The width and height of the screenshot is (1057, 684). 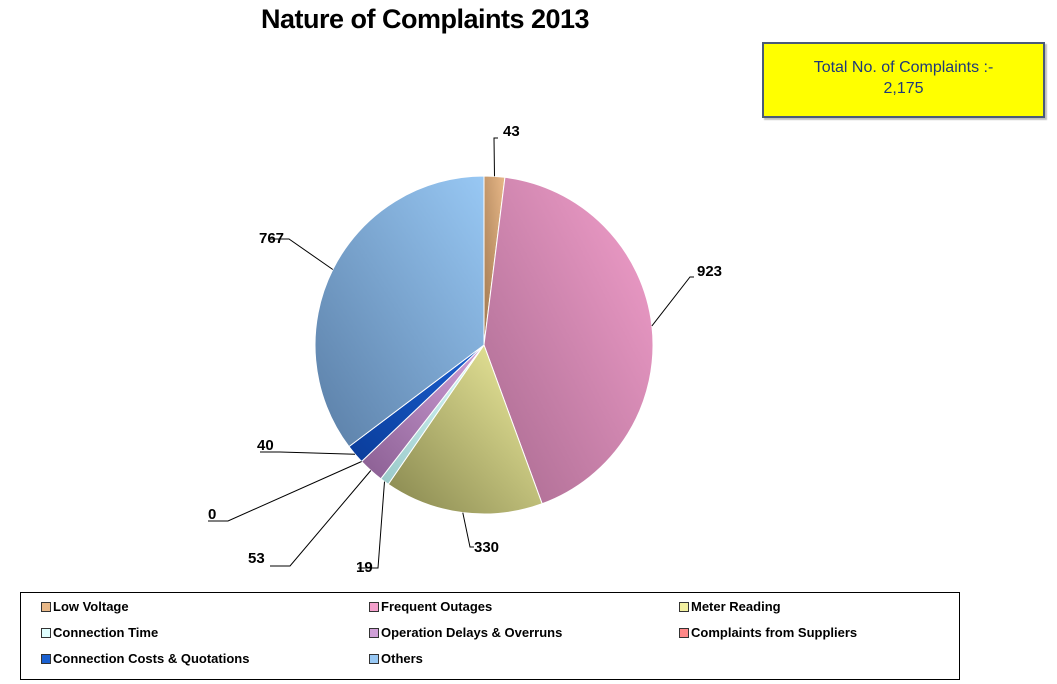 I want to click on legend-item-frequent-outages: Frequent Outages, so click(x=430, y=607).